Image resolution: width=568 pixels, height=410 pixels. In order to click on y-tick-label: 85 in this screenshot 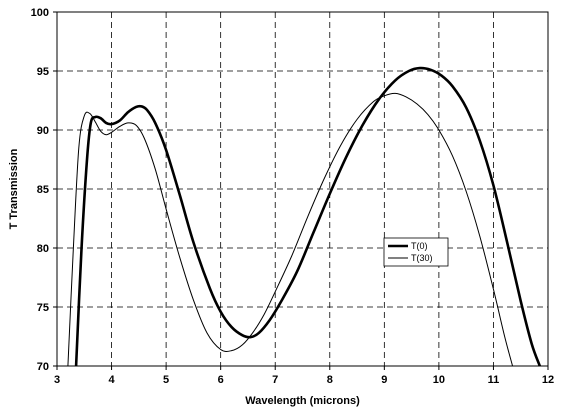, I will do `click(43, 190)`.